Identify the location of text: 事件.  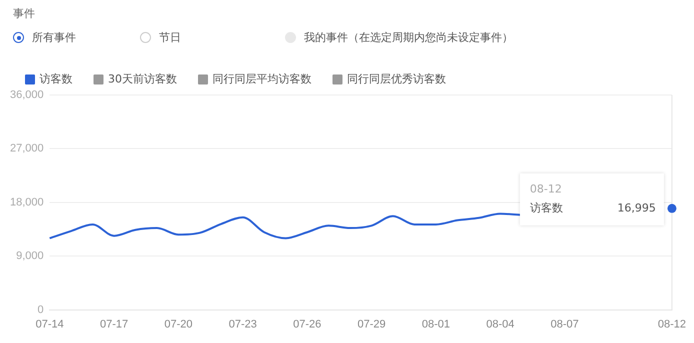
(24, 13).